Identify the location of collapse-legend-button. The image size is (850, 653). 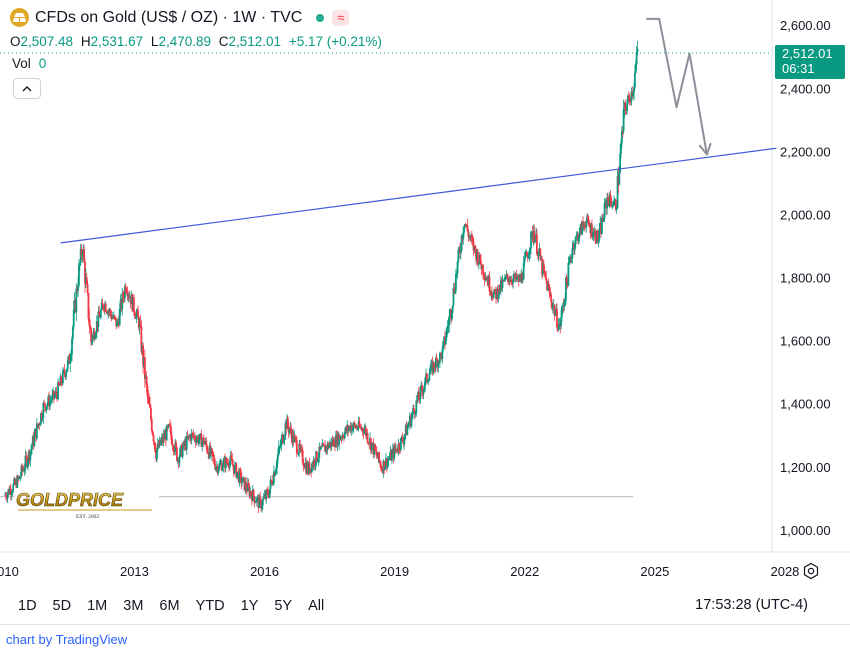
(27, 88).